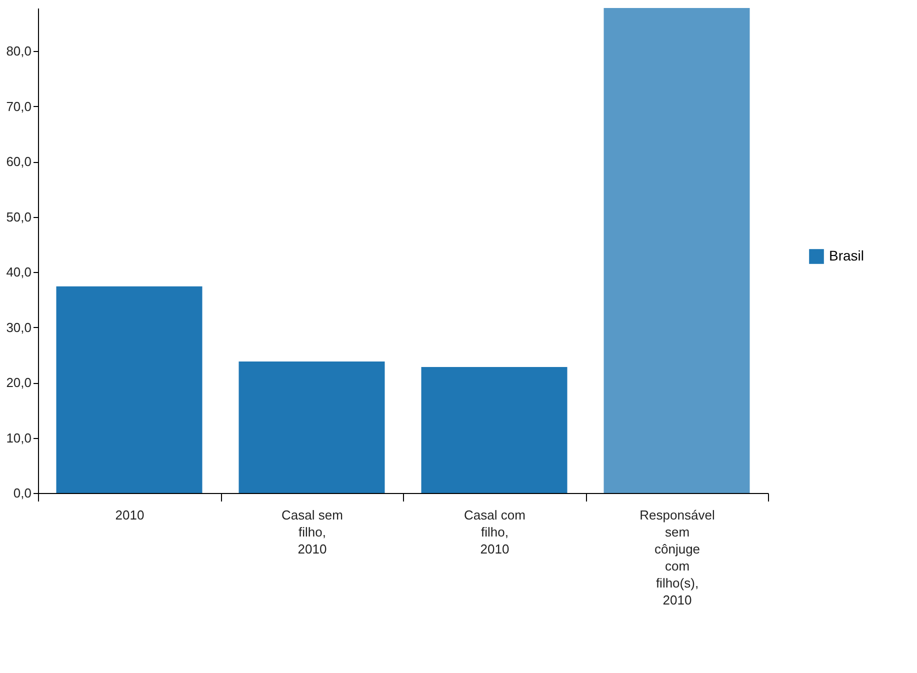 This screenshot has width=917, height=673. I want to click on y-tick-label: 50,0, so click(19, 216).